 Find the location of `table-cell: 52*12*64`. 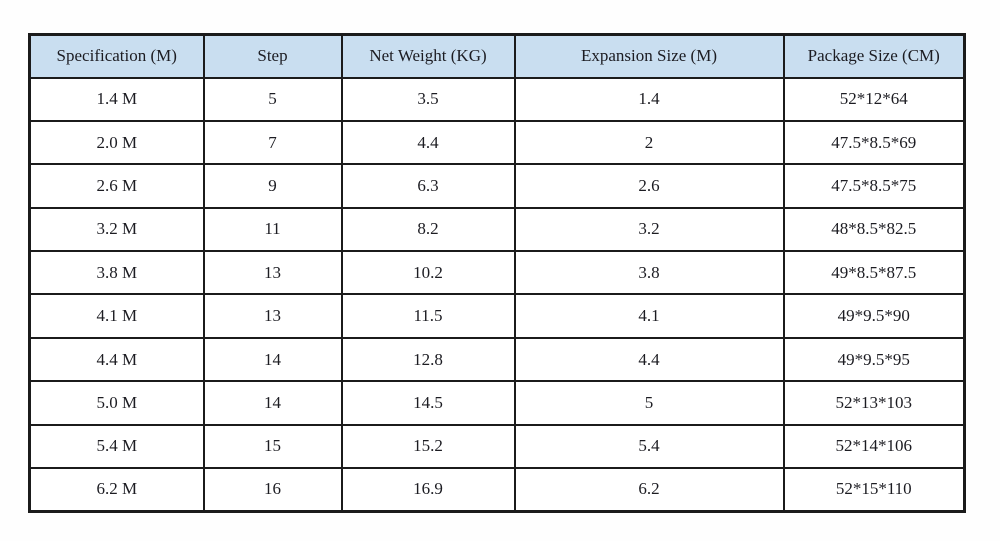

table-cell: 52*12*64 is located at coordinates (874, 99).